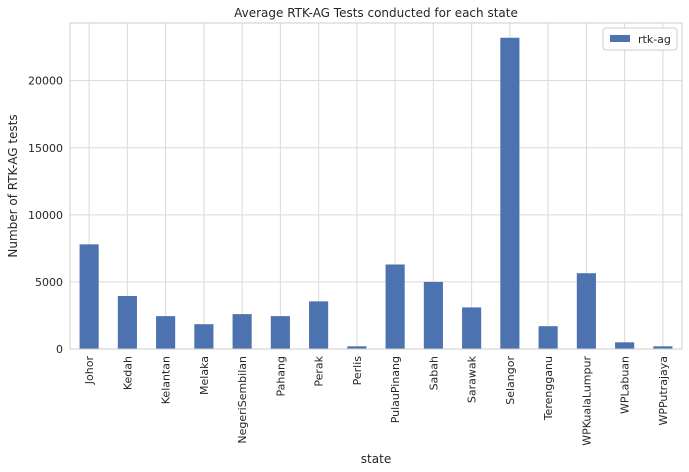  What do you see at coordinates (13, 185) in the screenshot?
I see `y-axis-title: Number of RTK-AG tests` at bounding box center [13, 185].